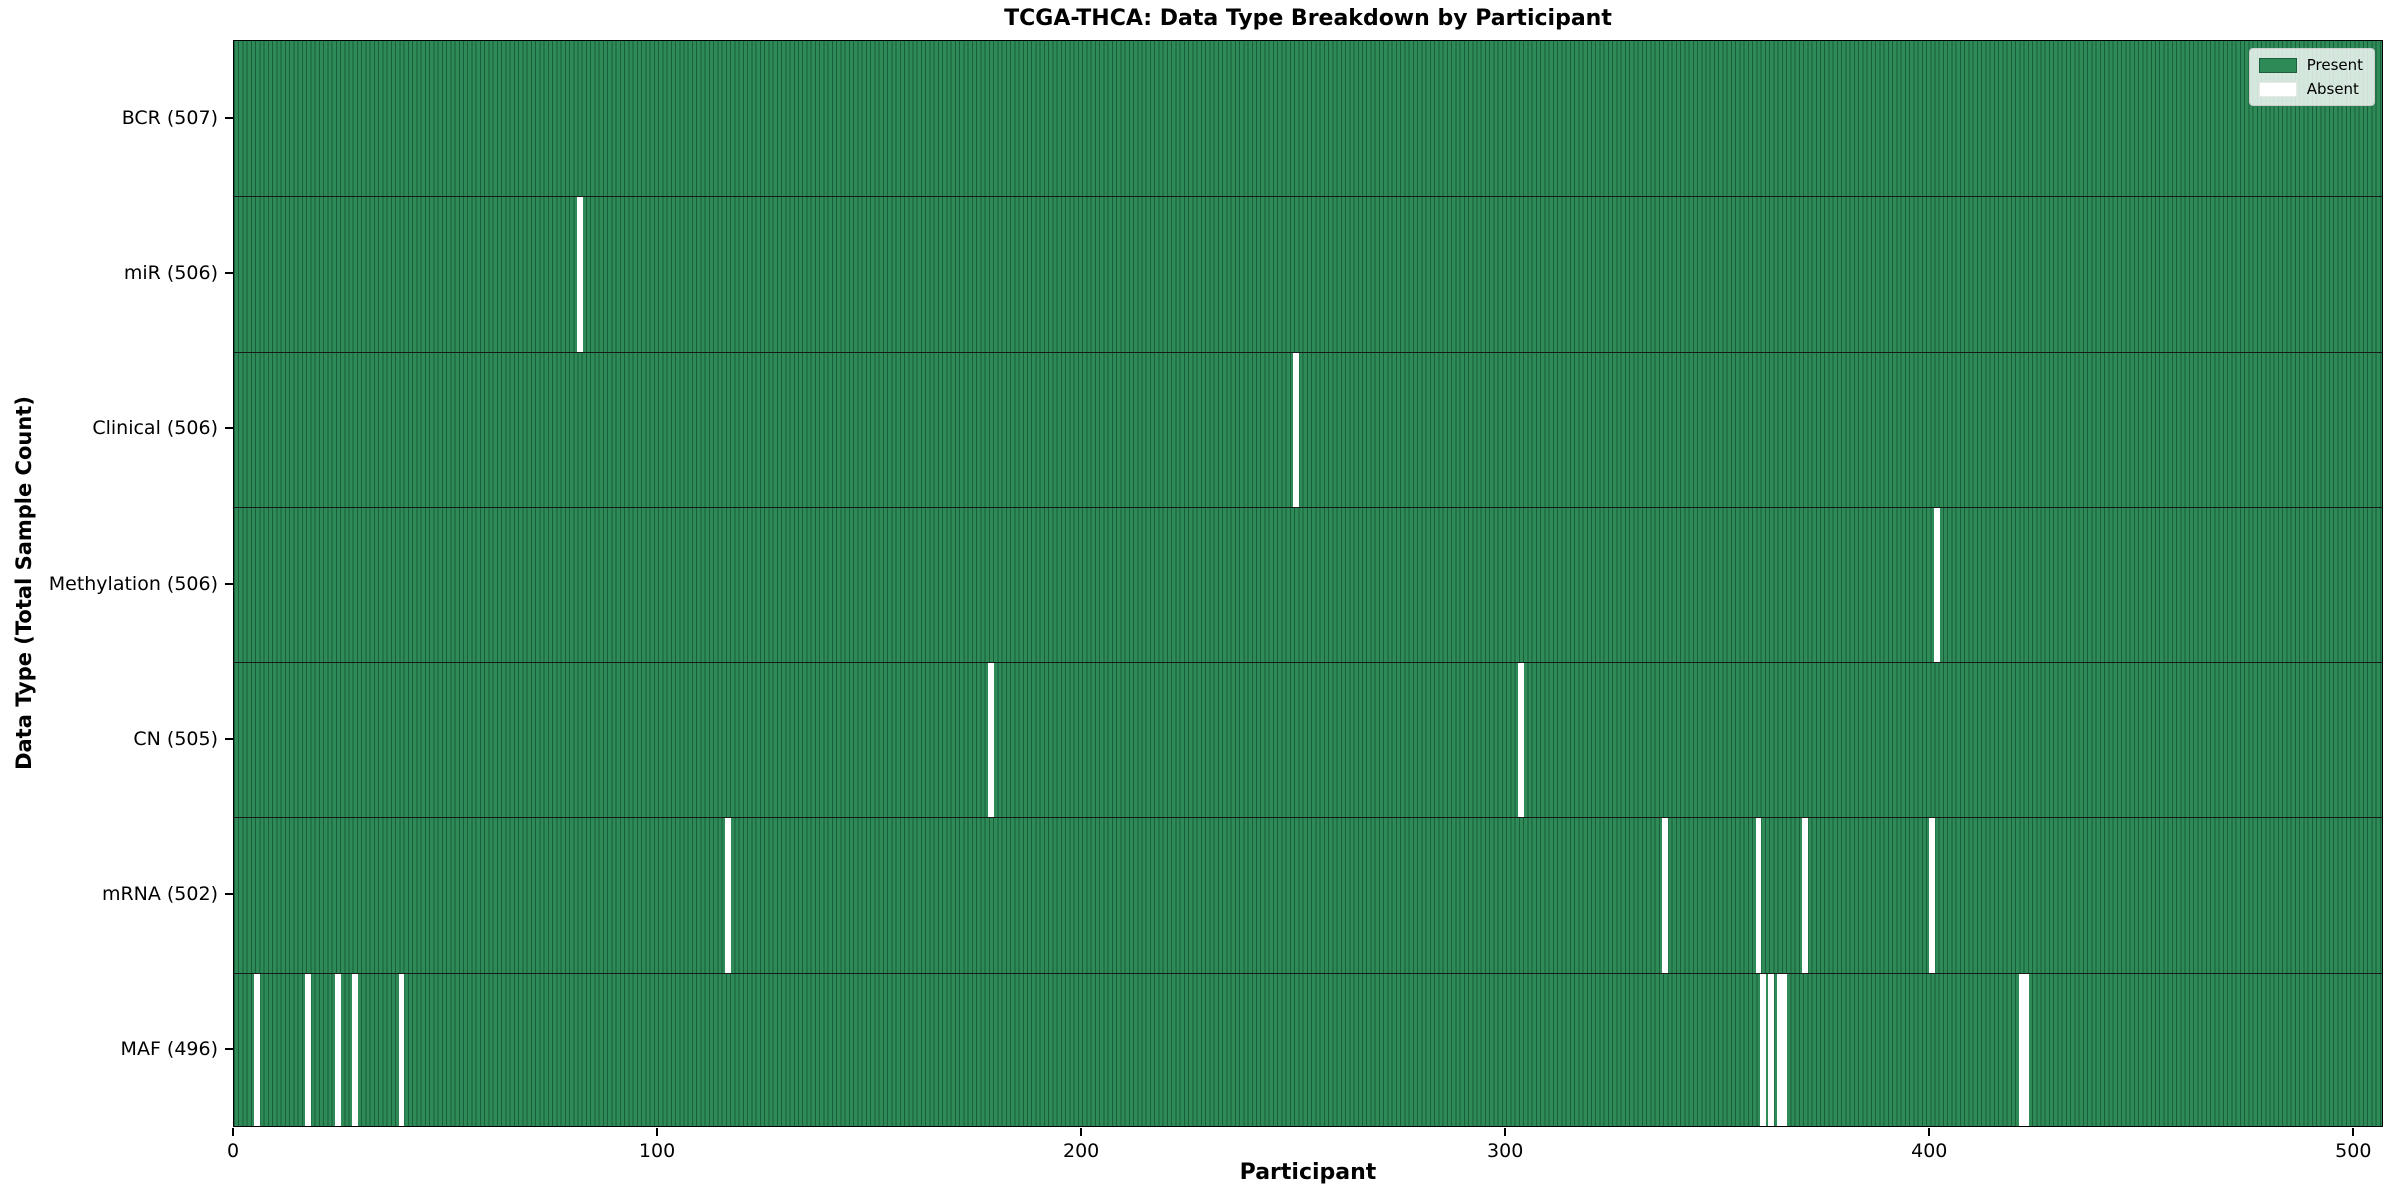 The image size is (2400, 1200). I want to click on legend-label-present: Present, so click(2334, 65).